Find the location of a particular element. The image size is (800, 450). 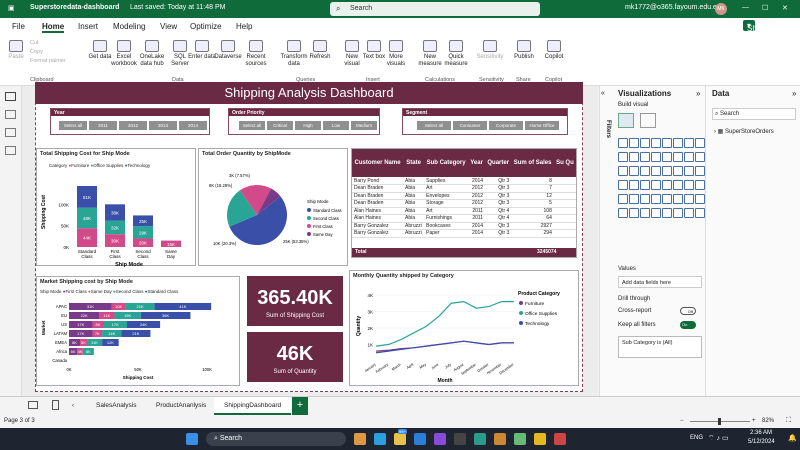

filters-pane-collapsed: « Filters is located at coordinates (606, 114).